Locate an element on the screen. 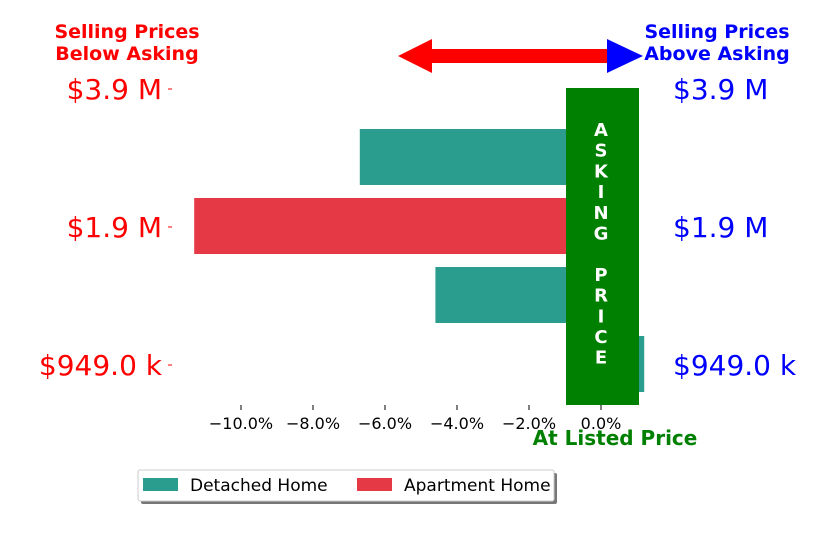 The image size is (834, 541). x-tick-label: −4.0% is located at coordinates (457, 423).